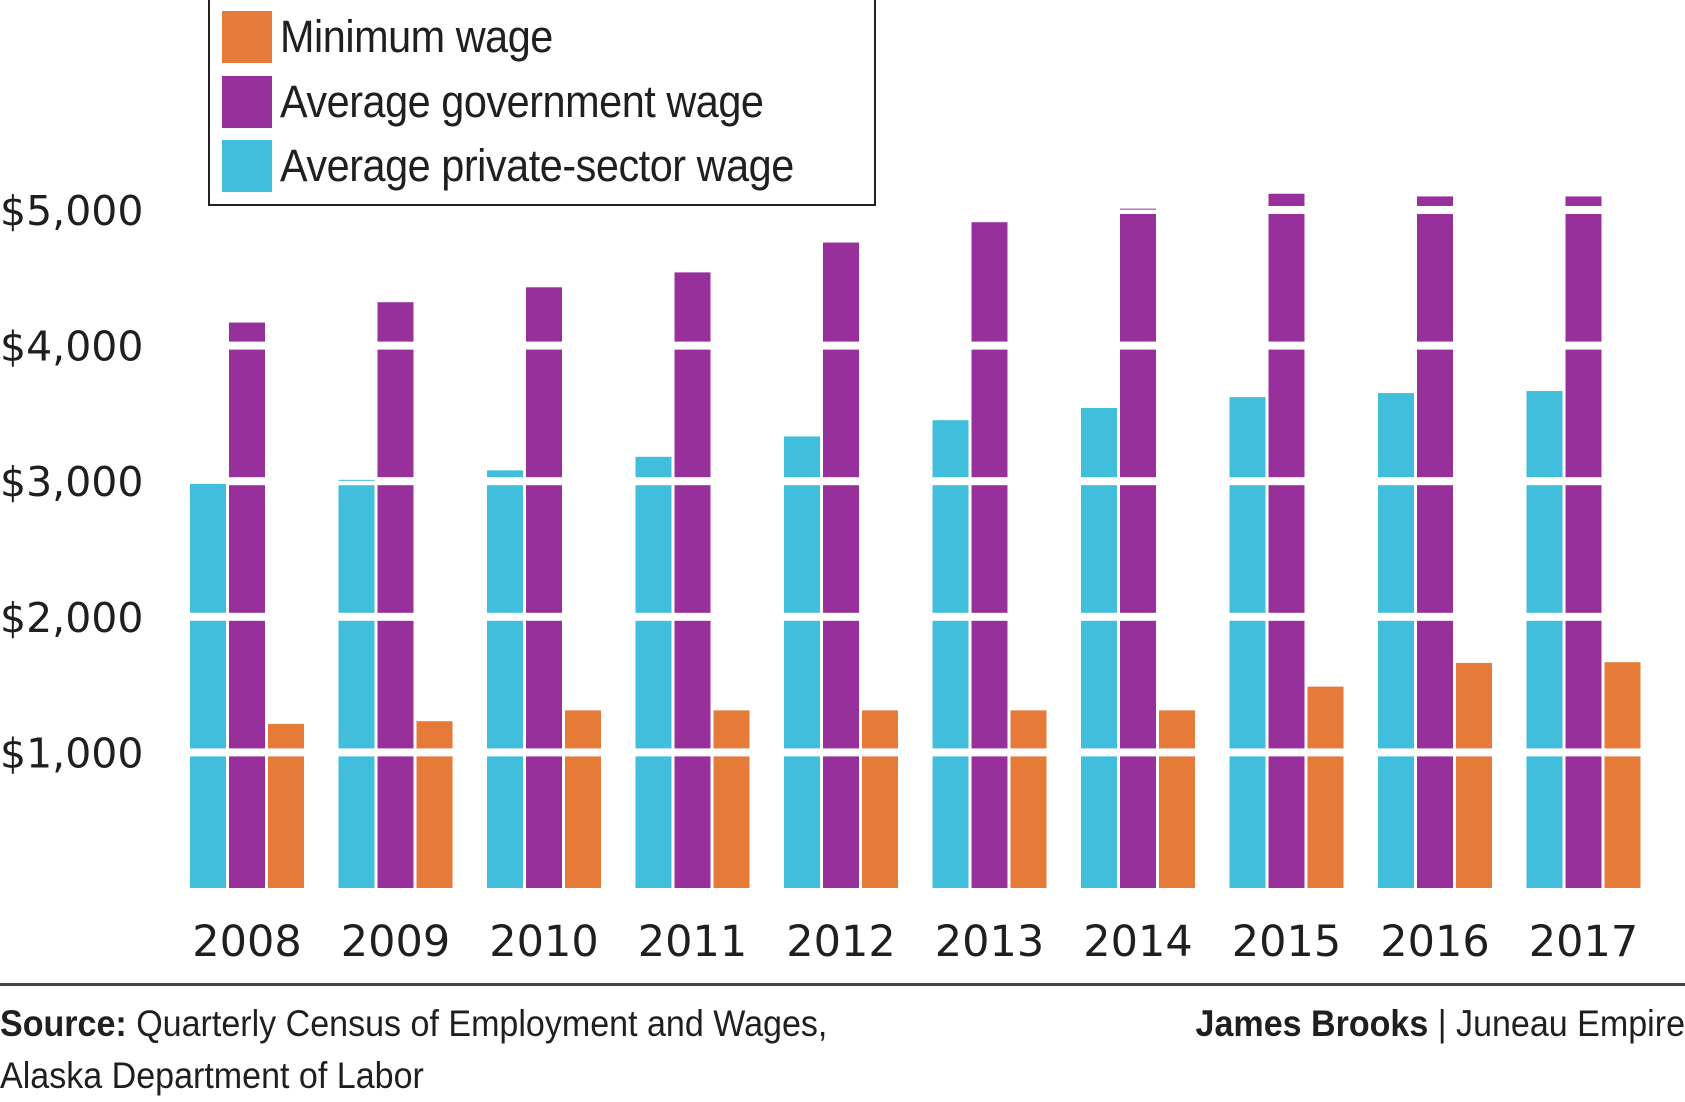  I want to click on bar-group-2008, so click(247, 605).